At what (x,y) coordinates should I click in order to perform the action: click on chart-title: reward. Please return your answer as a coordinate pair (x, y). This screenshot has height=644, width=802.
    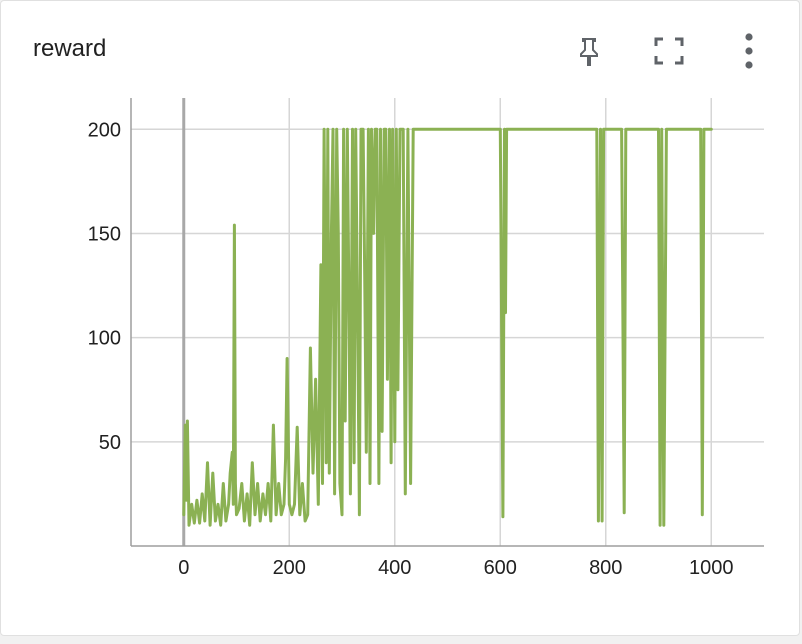
    Looking at the image, I should click on (70, 48).